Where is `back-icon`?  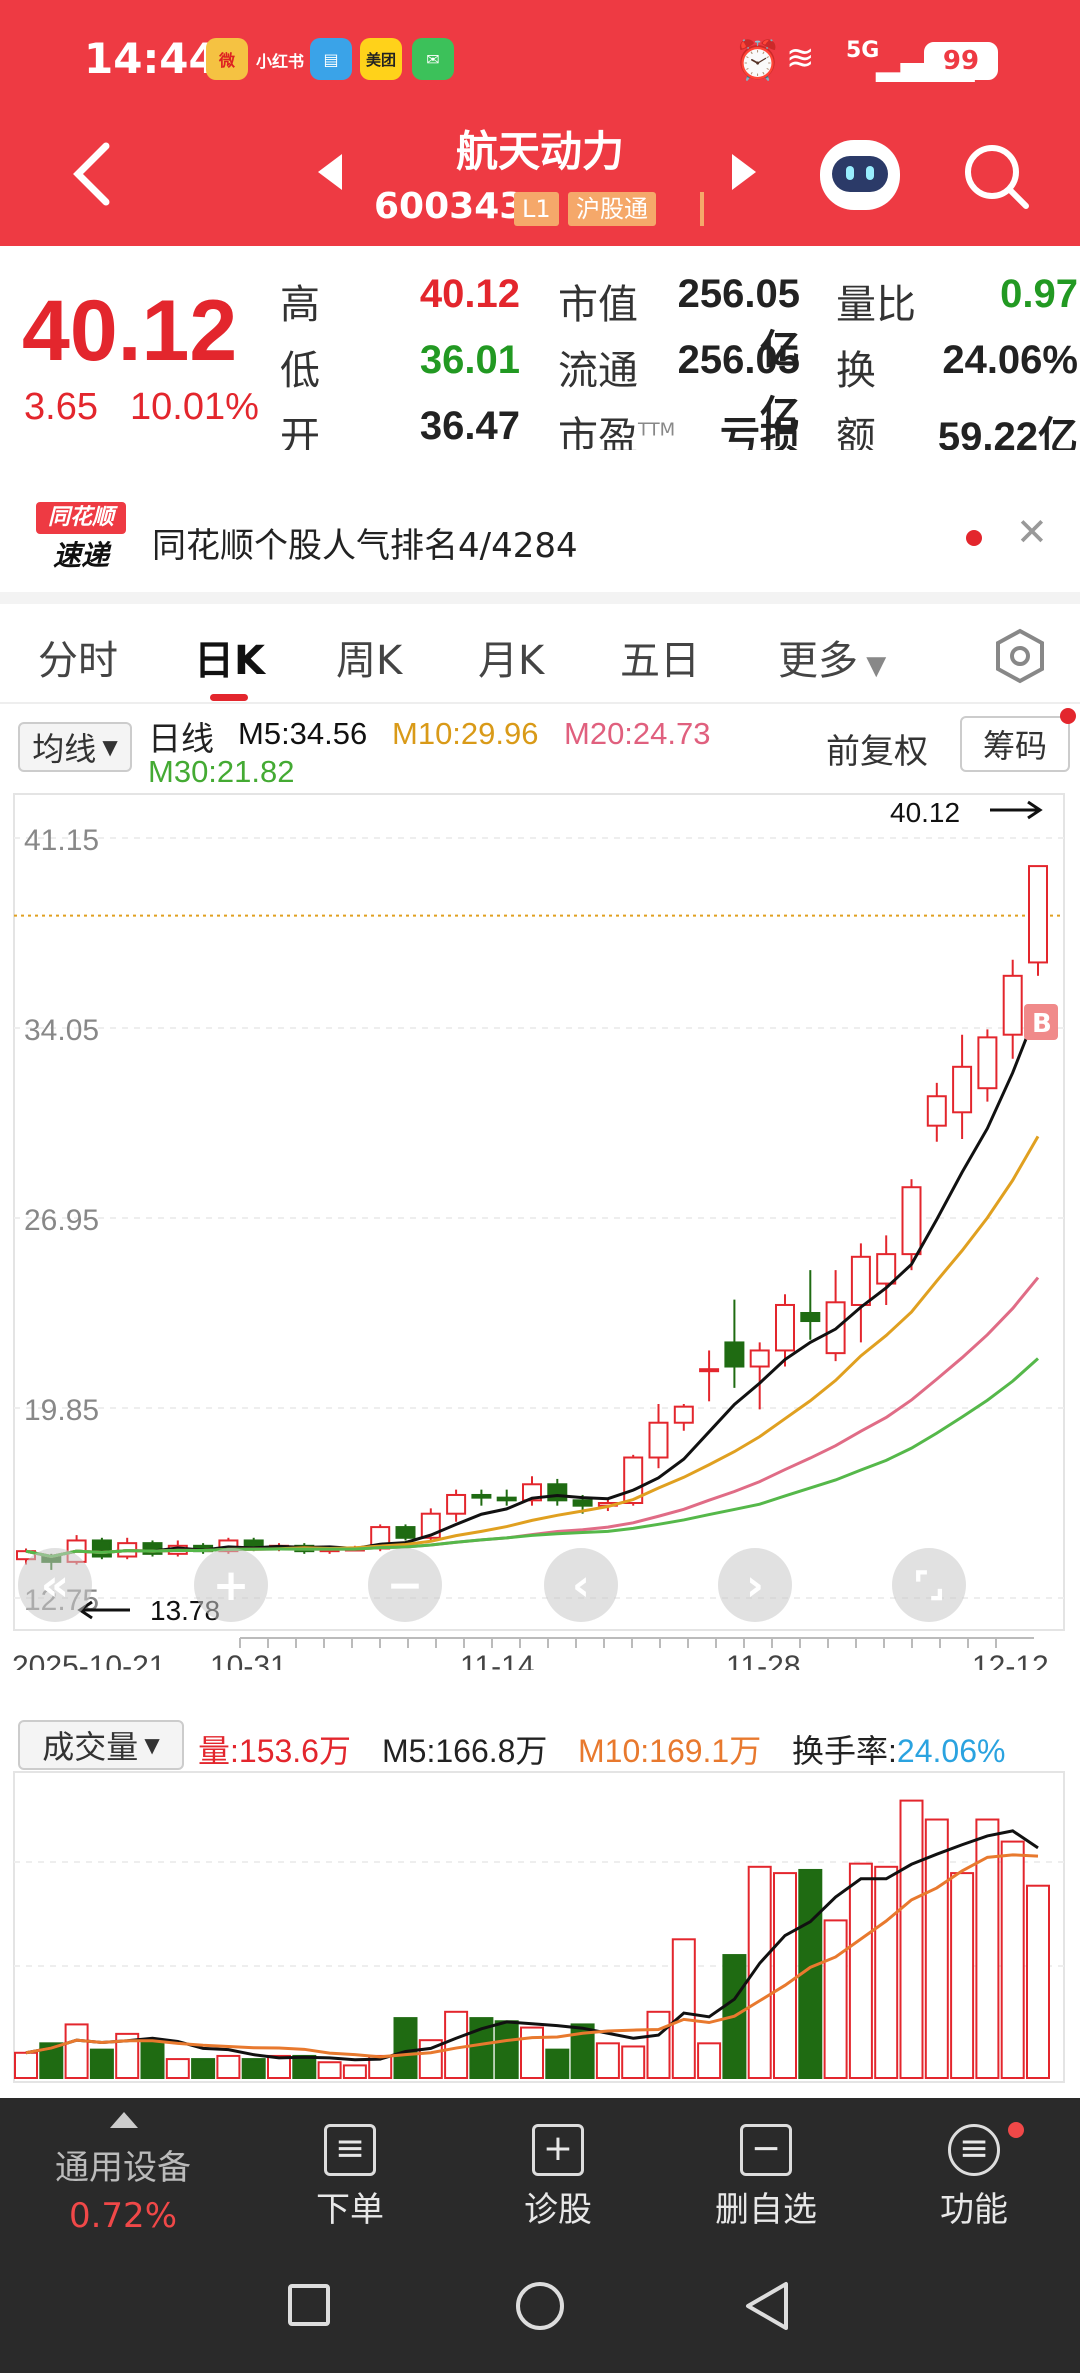
back-icon is located at coordinates (767, 2306).